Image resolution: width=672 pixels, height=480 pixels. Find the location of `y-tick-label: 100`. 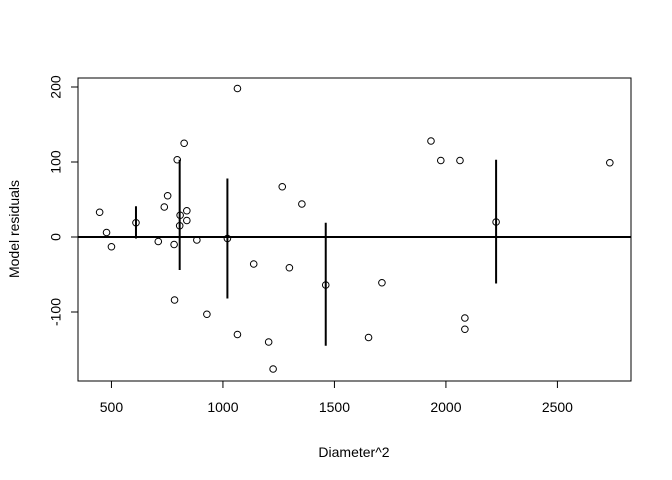

y-tick-label: 100 is located at coordinates (56, 162).